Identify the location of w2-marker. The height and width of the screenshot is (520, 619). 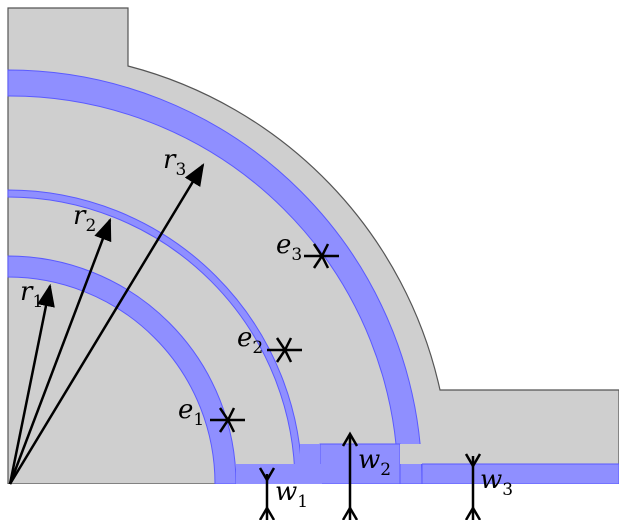
(350, 475).